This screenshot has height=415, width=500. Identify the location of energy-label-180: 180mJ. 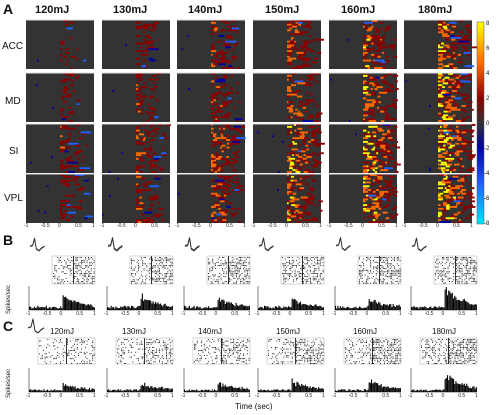
(435, 10).